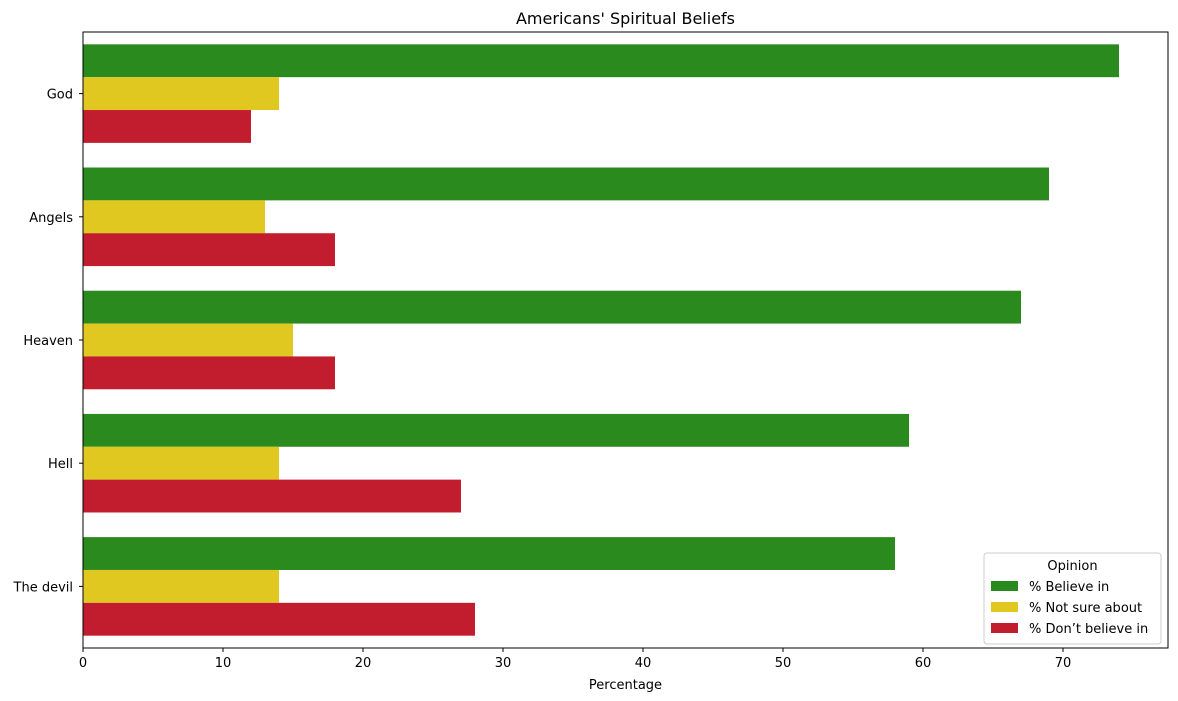  What do you see at coordinates (60, 95) in the screenshot?
I see `y-tick-label: God` at bounding box center [60, 95].